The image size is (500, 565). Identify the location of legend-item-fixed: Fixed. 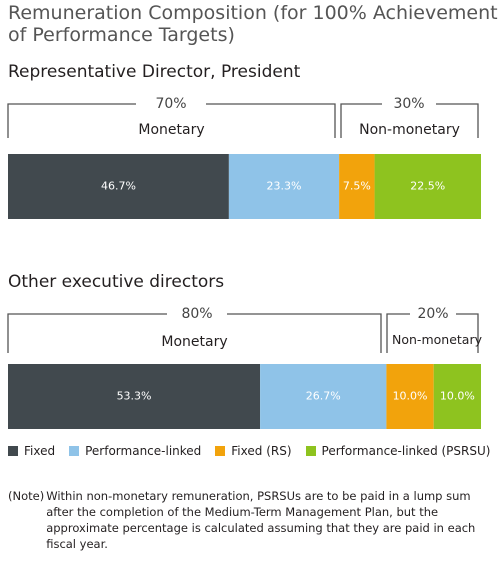
(31, 451).